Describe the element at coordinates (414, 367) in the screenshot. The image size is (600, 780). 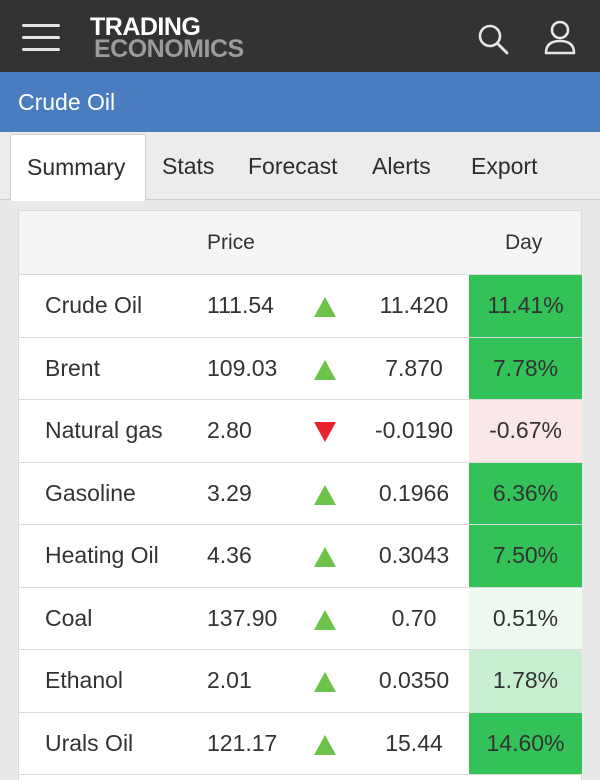
I see `price-change: 7.870` at that location.